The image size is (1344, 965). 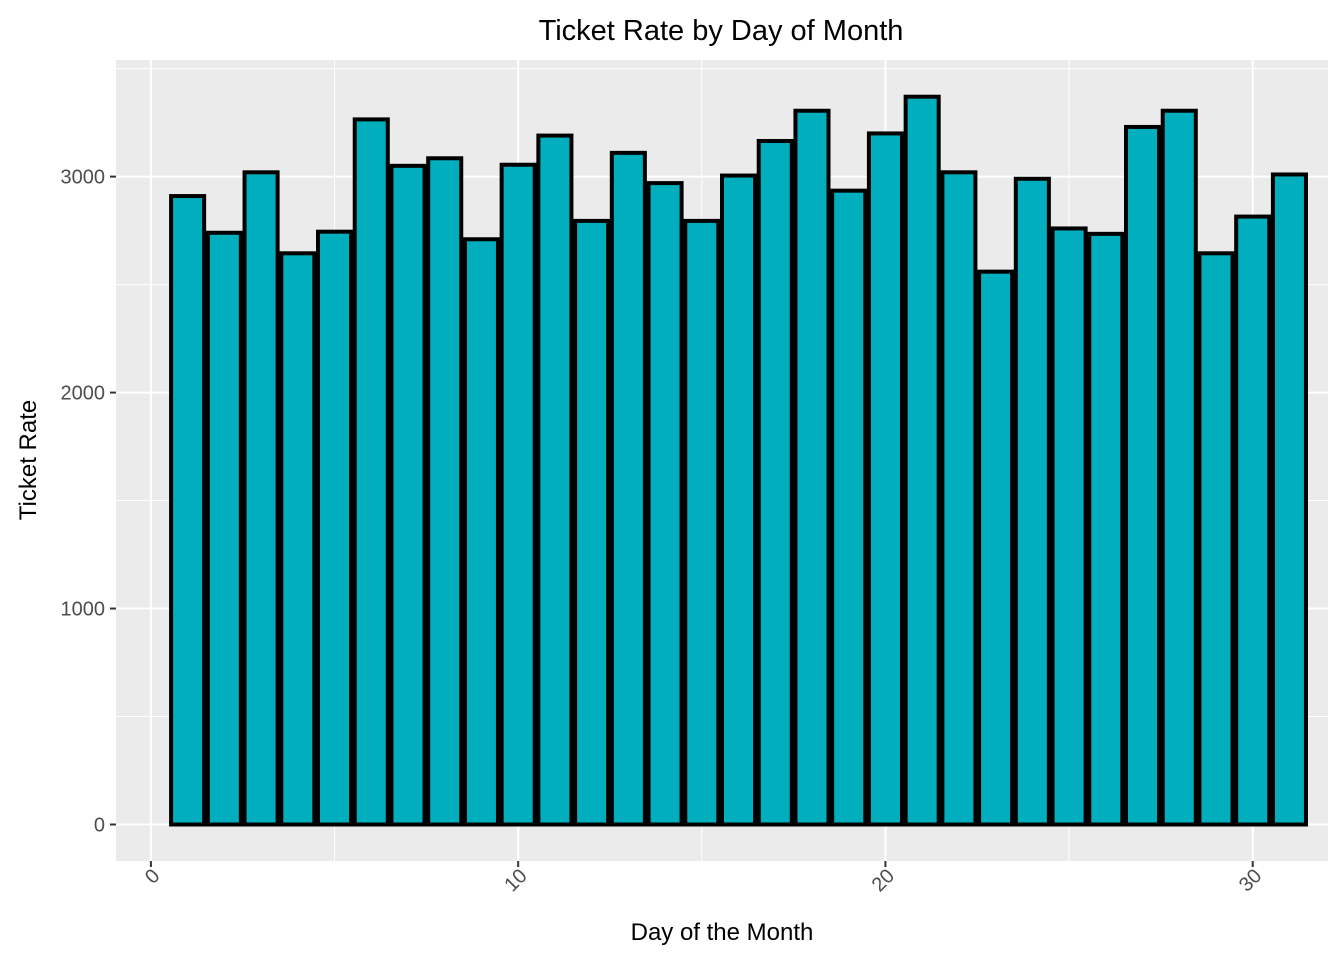 What do you see at coordinates (722, 932) in the screenshot?
I see `x-axis-label: Day of the Month` at bounding box center [722, 932].